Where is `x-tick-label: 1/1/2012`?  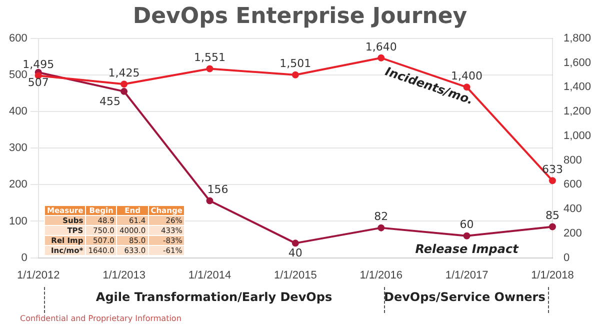 x-tick-label: 1/1/2012 is located at coordinates (38, 275).